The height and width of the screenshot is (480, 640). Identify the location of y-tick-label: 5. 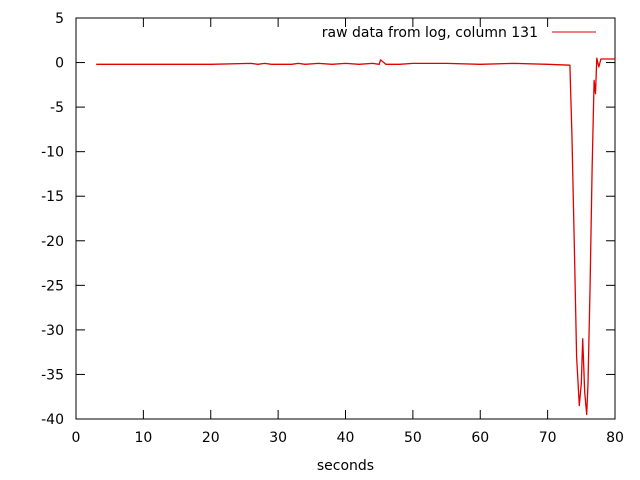
(59, 19).